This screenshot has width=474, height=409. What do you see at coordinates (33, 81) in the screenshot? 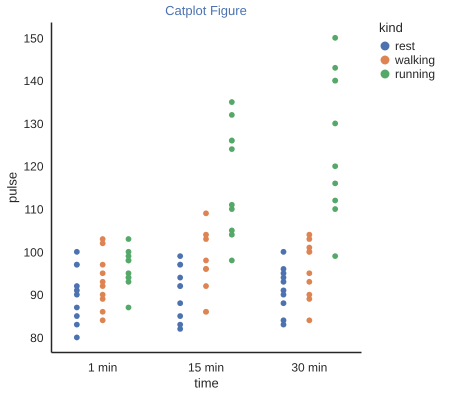
I see `y-tick-label: 140` at bounding box center [33, 81].